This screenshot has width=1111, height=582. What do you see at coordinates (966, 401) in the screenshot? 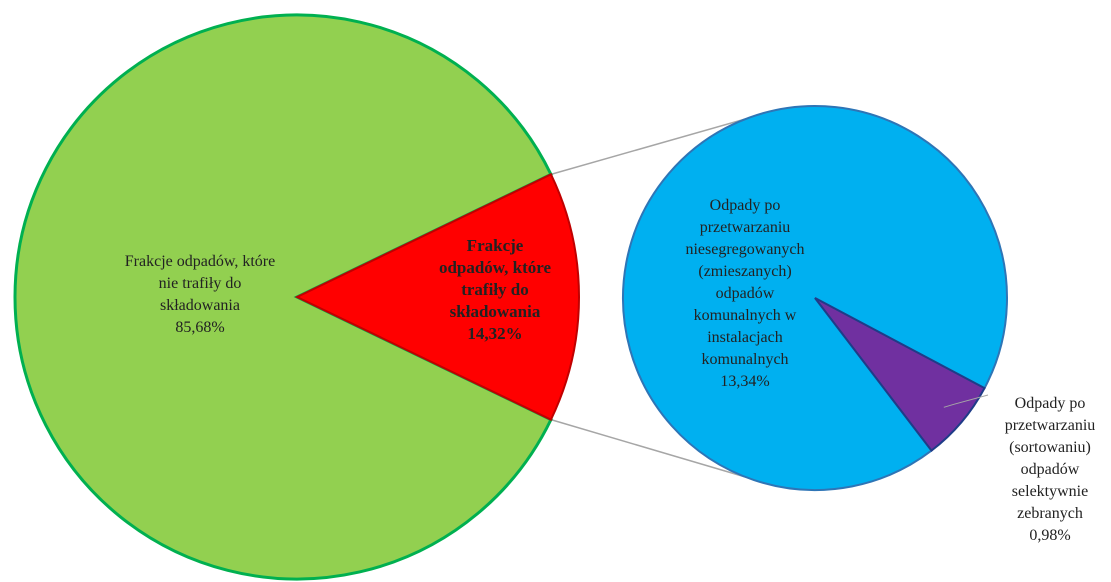
I see `leader-line` at bounding box center [966, 401].